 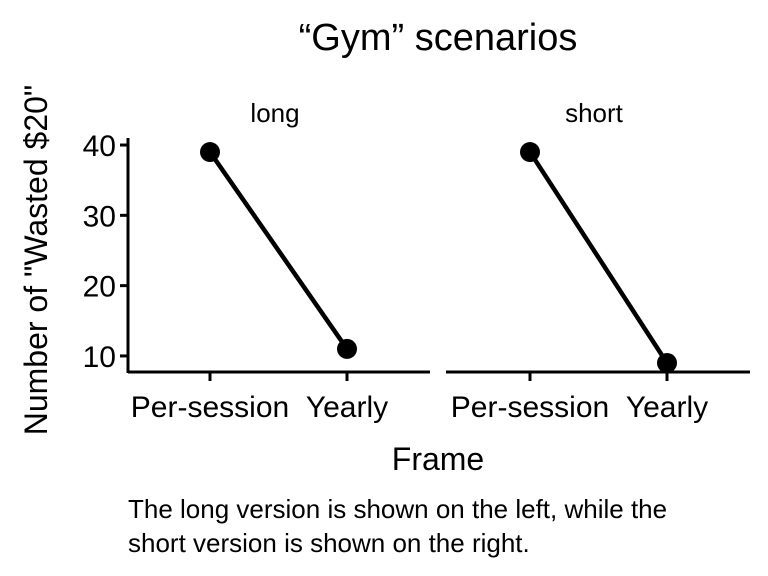 I want to click on series-line-short, so click(x=598, y=257).